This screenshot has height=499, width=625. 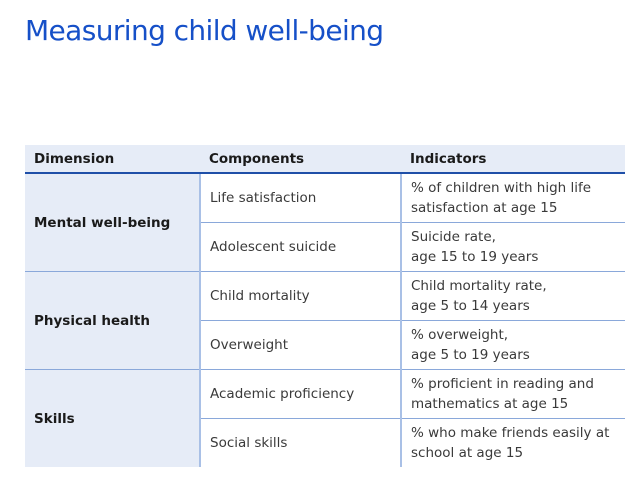 I want to click on indicator-line: school at age 15, so click(x=467, y=453).